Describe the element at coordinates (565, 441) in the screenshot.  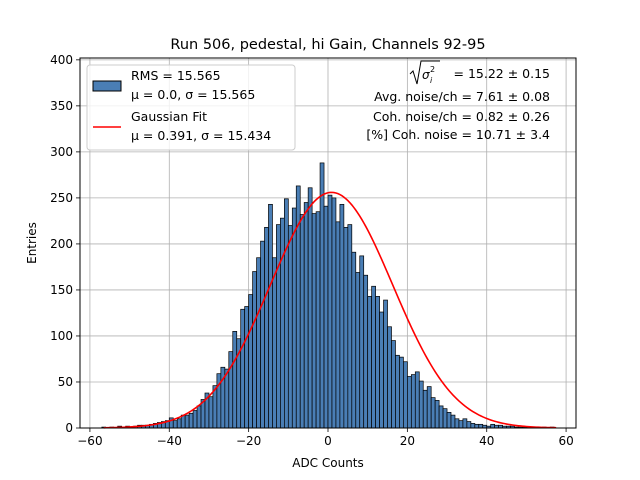
I see `x-tick-label: 60` at that location.